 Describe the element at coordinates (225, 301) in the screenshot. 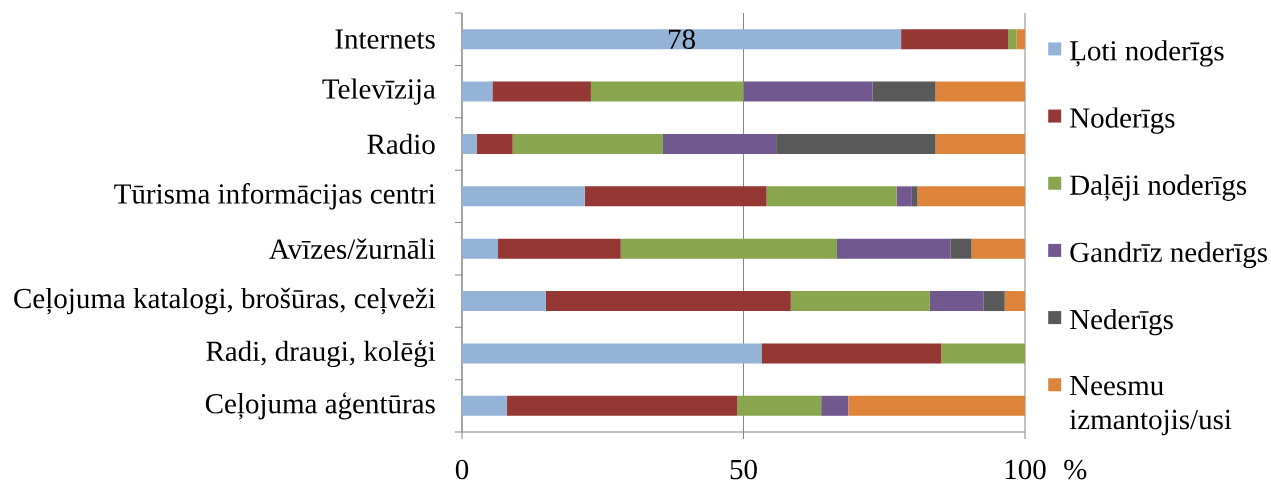

I see `y-tick-label: Ceļojuma katalogi, brošūras, ceļveži` at that location.